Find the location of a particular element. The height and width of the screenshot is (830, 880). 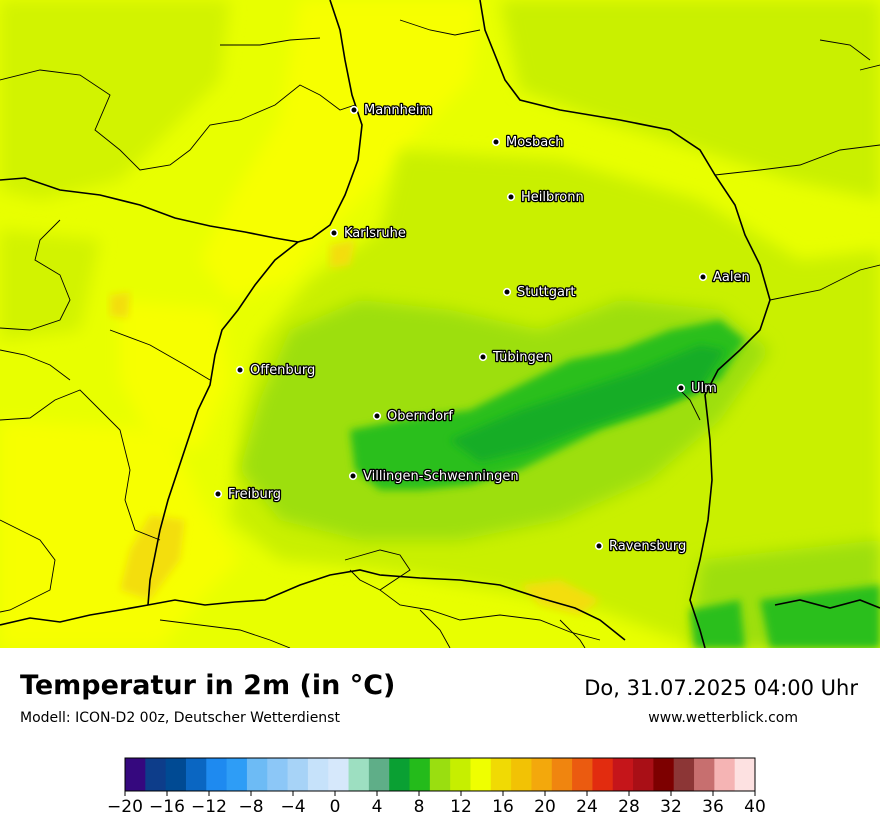

city-label: Karlsruhe is located at coordinates (375, 233).